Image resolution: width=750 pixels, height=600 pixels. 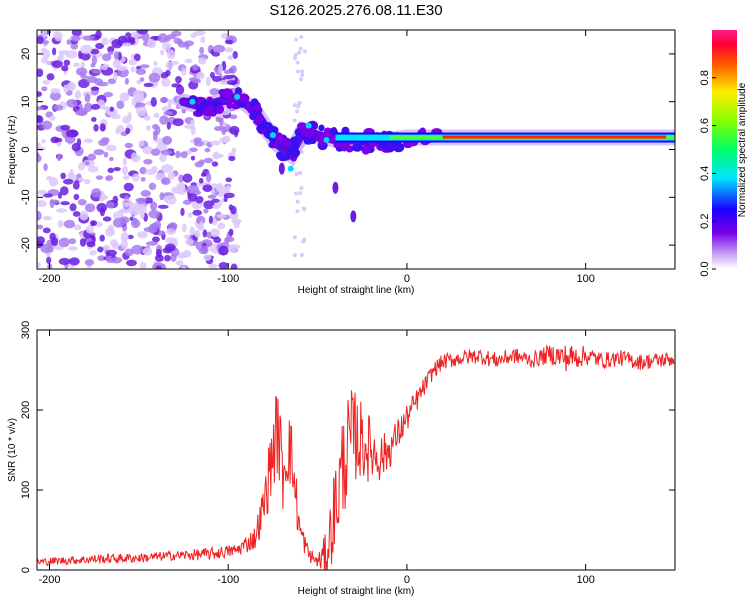 I want to click on spectrogram-y-tick-label: -20, so click(x=26, y=245).